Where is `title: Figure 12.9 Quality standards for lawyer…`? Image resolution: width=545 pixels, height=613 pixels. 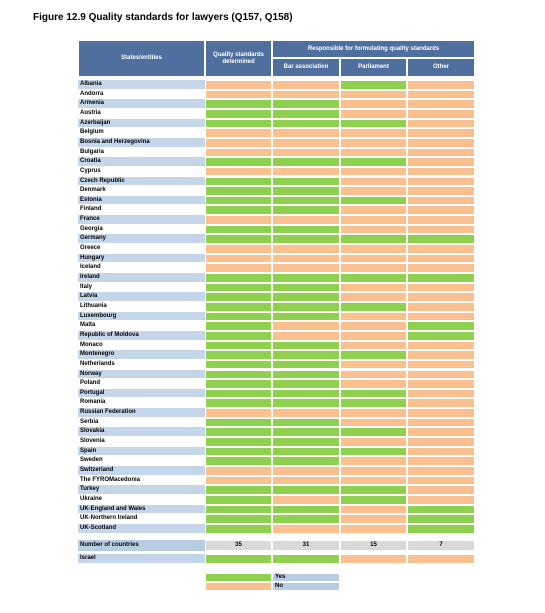 title: Figure 12.9 Quality standards for lawyer… is located at coordinates (163, 17).